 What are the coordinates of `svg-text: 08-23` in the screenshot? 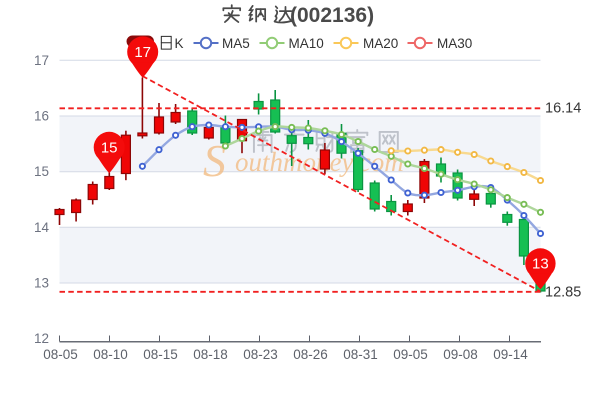 It's located at (260, 354).